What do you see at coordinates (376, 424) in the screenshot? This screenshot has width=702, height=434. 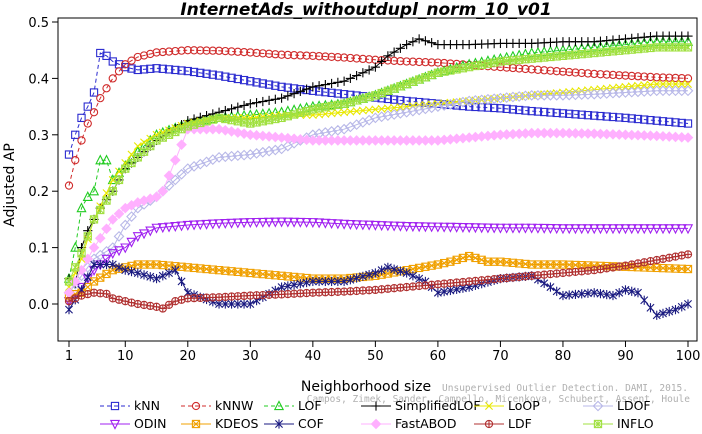 I see `legend-marker-fastabod` at bounding box center [376, 424].